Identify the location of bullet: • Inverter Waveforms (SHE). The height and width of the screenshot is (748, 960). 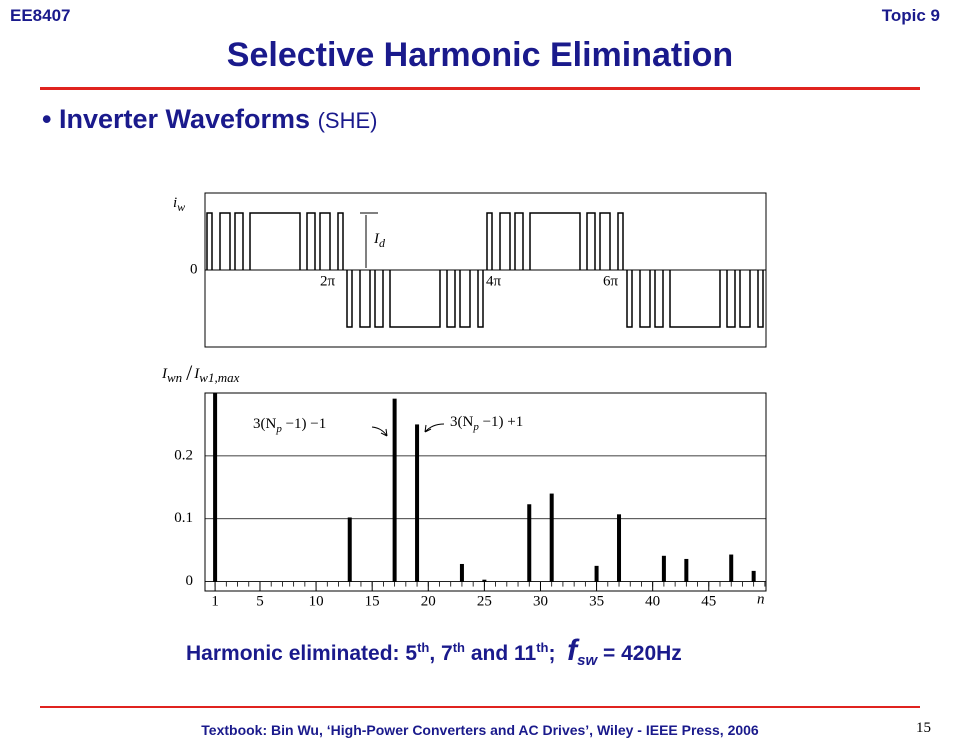
(210, 119).